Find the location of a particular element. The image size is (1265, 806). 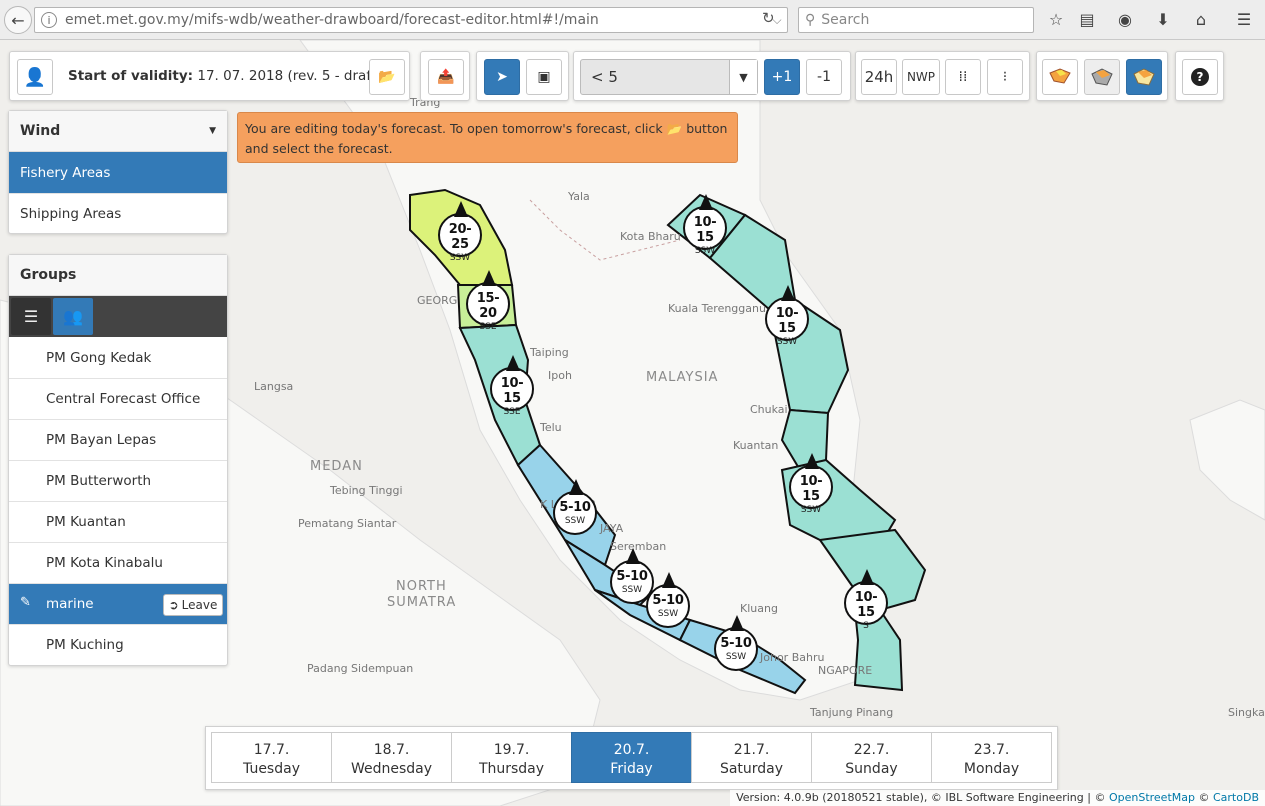

menu-icon: ☰ is located at coordinates (1244, 19).